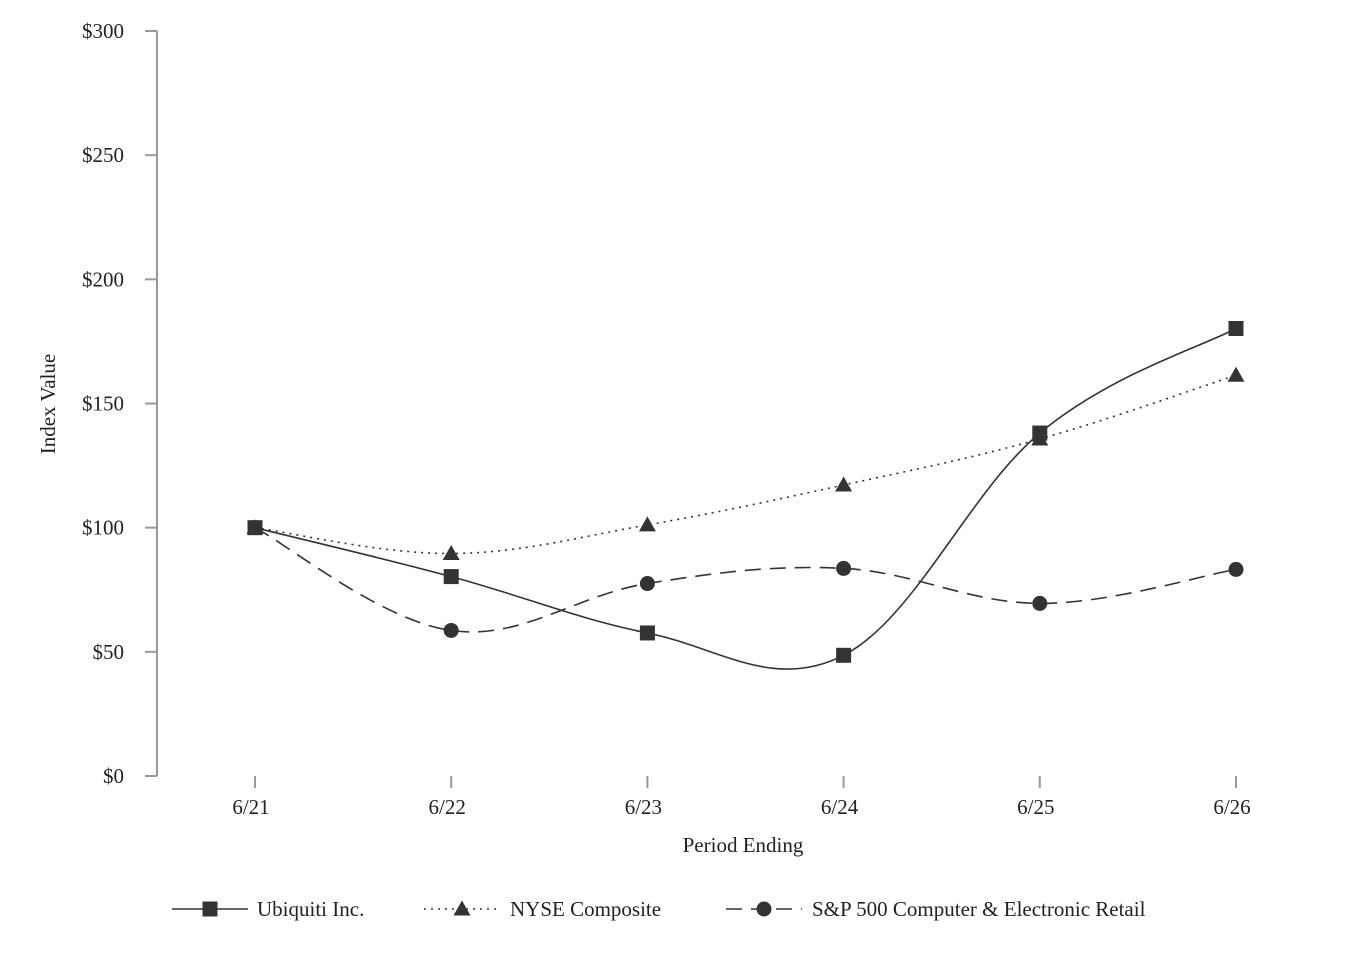  What do you see at coordinates (743, 845) in the screenshot?
I see `x-axis-title: Period Ending` at bounding box center [743, 845].